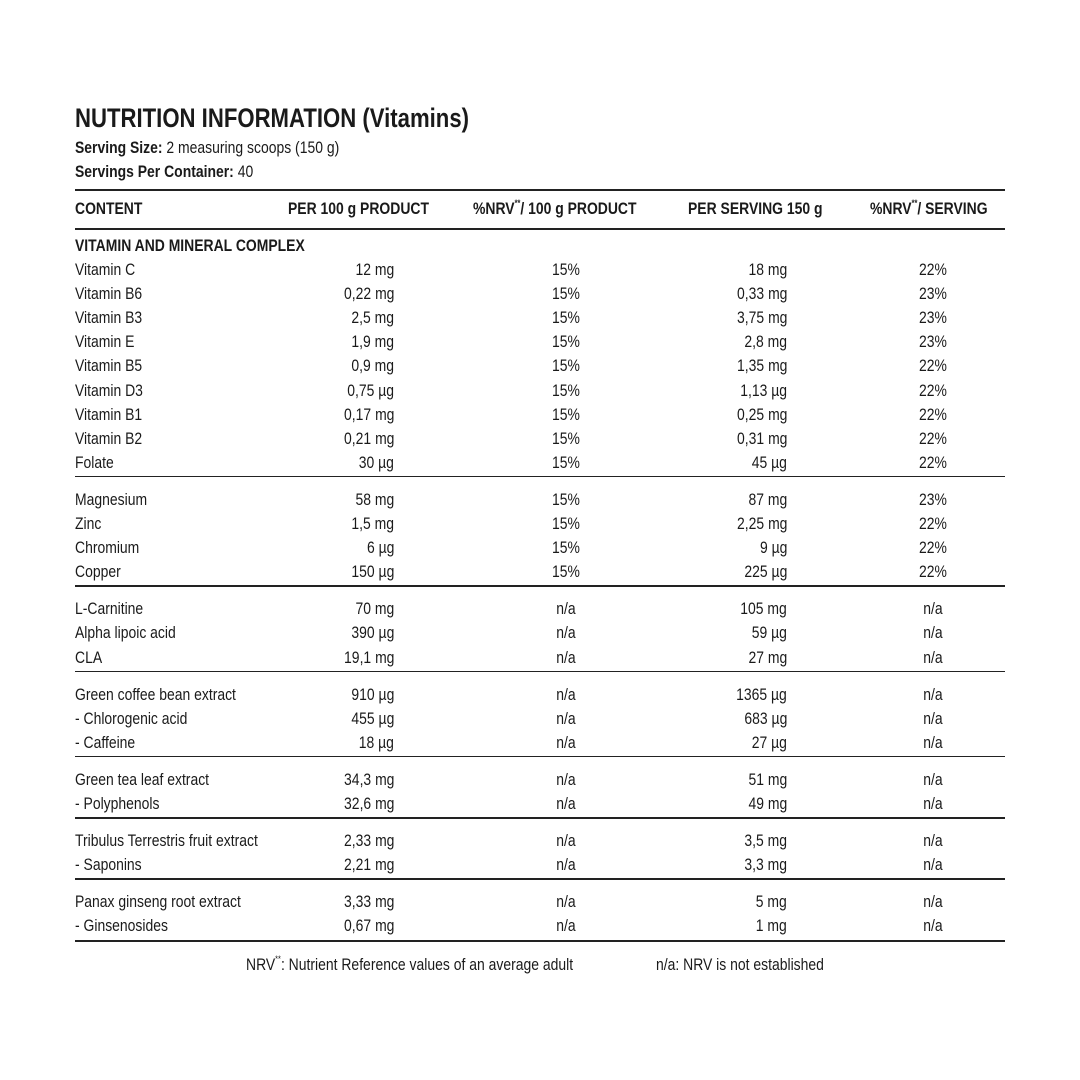 This screenshot has height=1080, width=1080. Describe the element at coordinates (109, 390) in the screenshot. I see `ingredient-name: Vitamin D3` at that location.